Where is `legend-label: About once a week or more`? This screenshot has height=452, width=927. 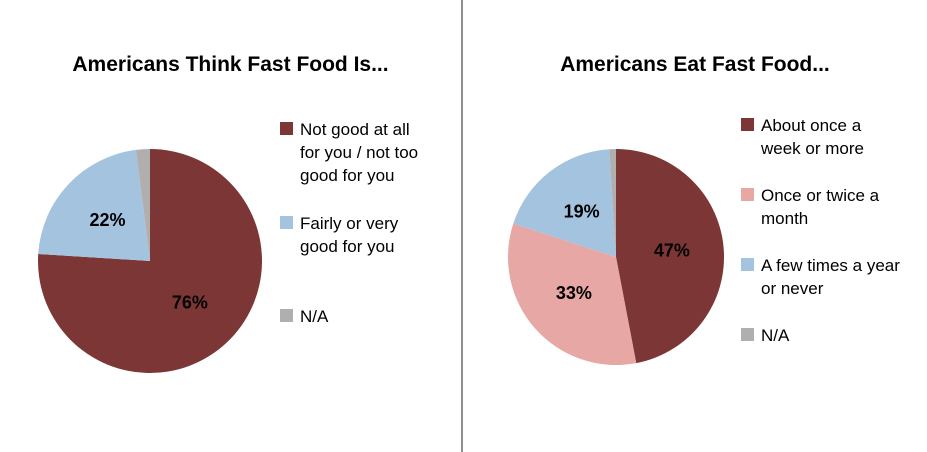
legend-label: About once a week or more is located at coordinates (812, 137).